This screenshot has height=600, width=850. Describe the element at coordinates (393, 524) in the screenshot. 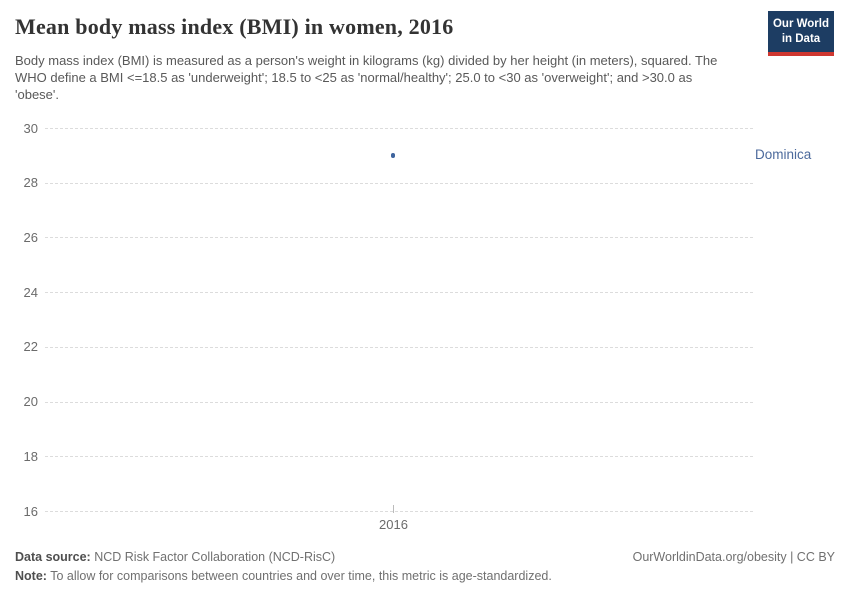

I see `x-axis-tick-label: 2016` at that location.